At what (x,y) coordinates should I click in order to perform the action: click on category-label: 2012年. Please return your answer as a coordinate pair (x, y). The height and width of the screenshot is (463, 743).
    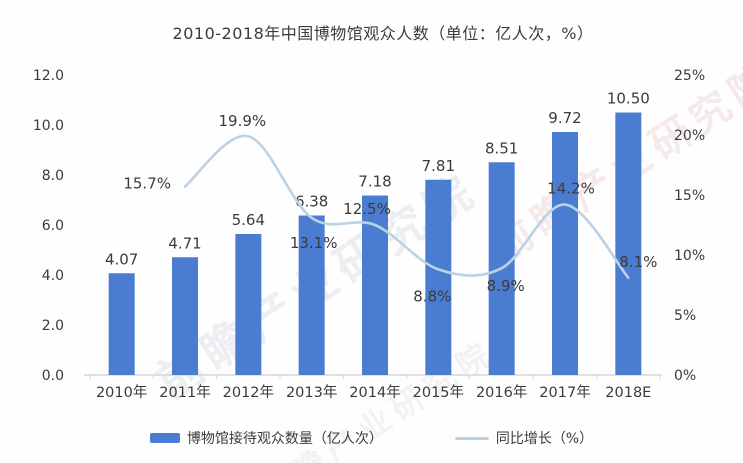
    Looking at the image, I should click on (248, 392).